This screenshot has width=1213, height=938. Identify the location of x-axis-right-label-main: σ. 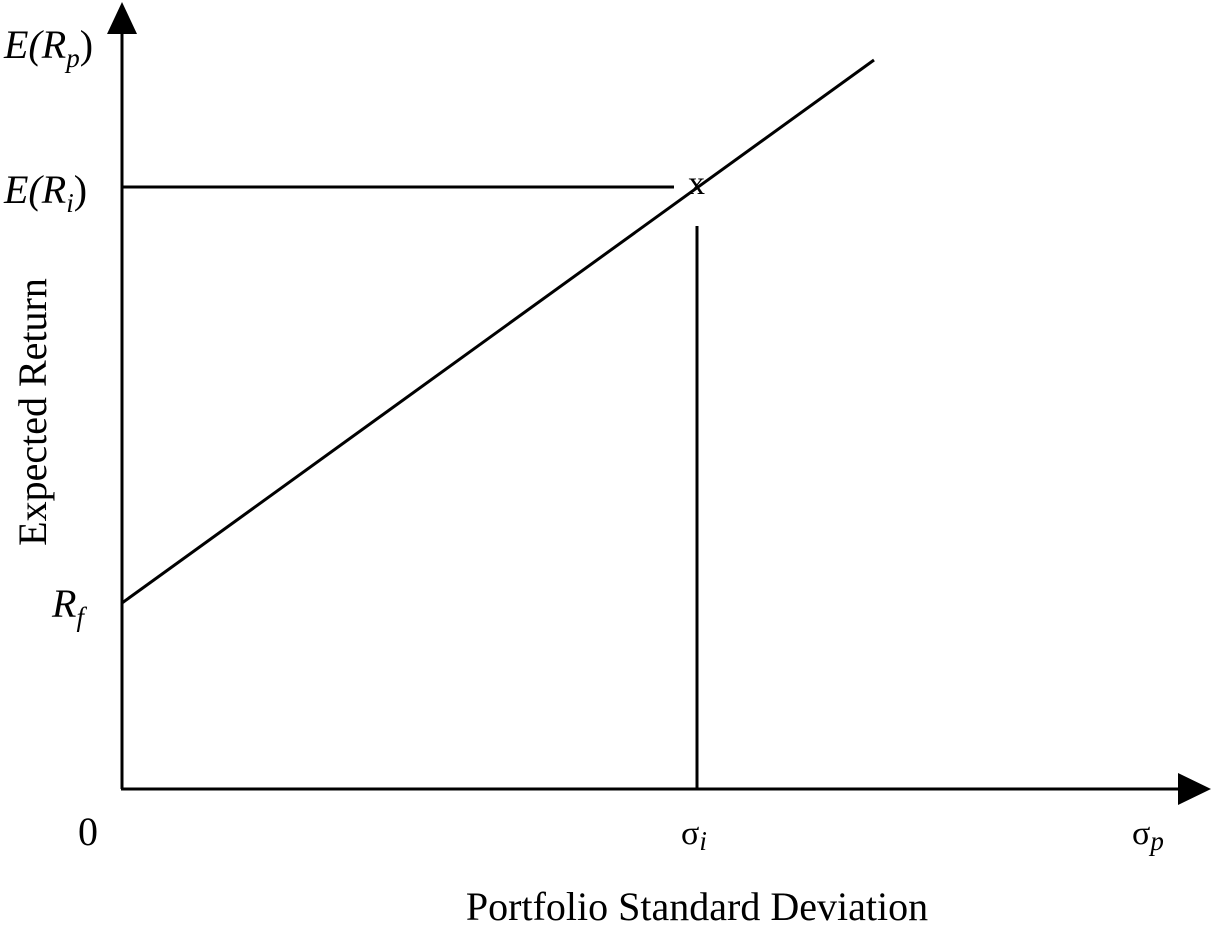
(1141, 833).